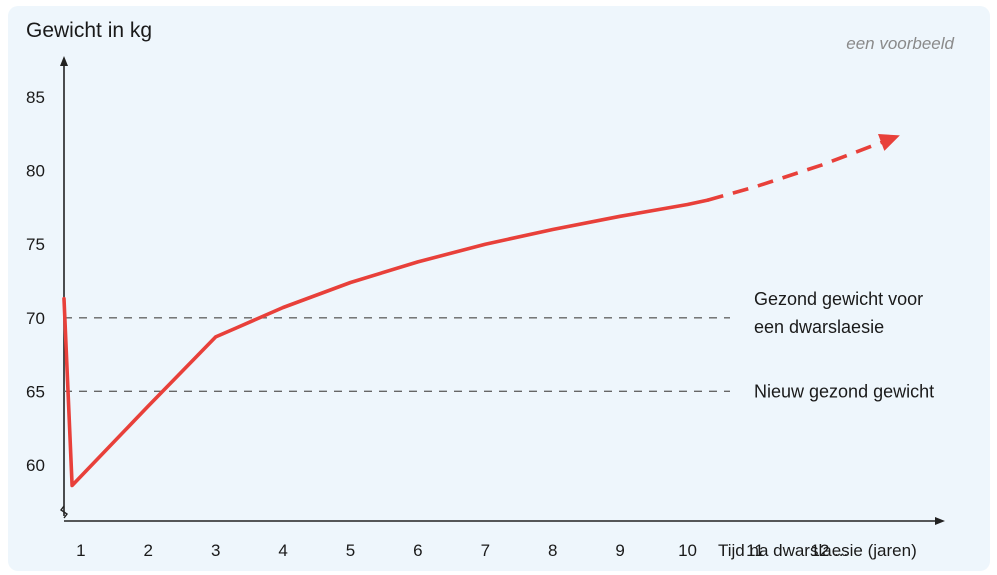 This screenshot has height=575, width=997. I want to click on reference-label: een dwarslaesie, so click(819, 327).